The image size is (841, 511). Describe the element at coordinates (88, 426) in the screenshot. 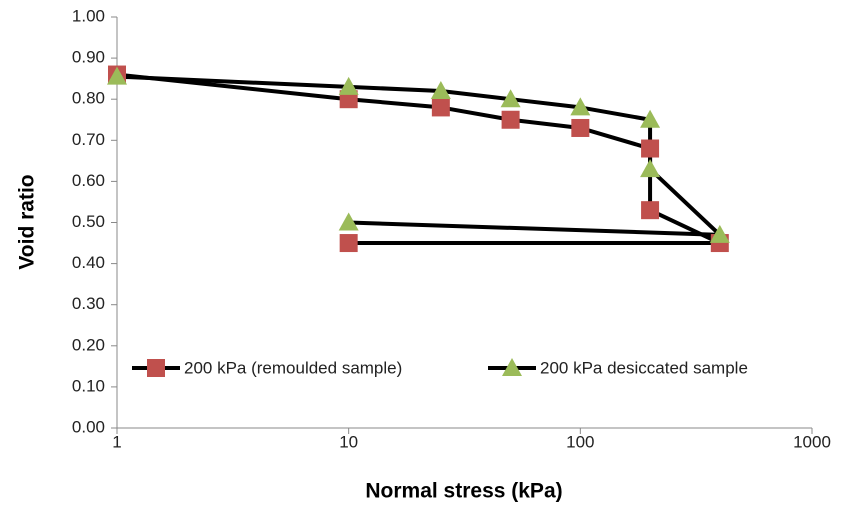

I see `y-tick-label: 0.00` at that location.